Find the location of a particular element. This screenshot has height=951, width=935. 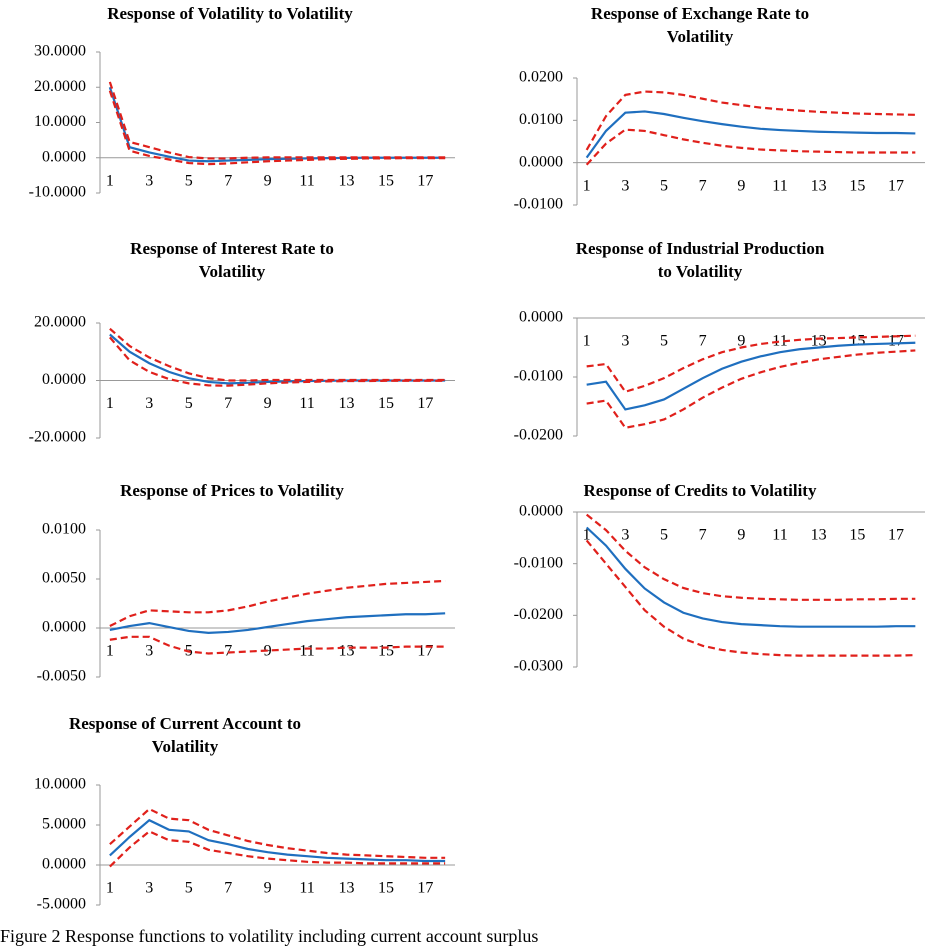

chart-title: to Volatility is located at coordinates (700, 271).